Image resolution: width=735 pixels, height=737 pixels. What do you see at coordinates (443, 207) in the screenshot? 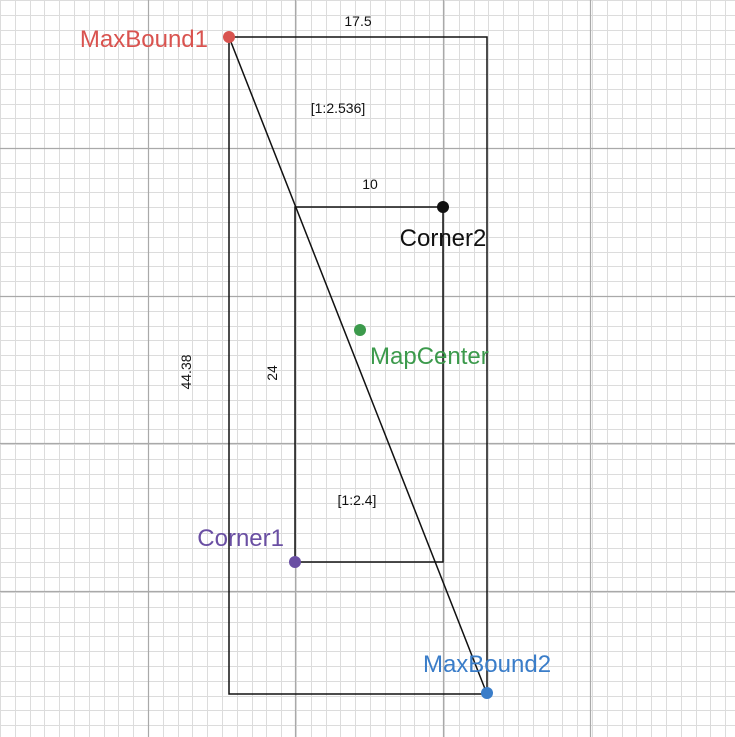
I see `corner2-point` at bounding box center [443, 207].